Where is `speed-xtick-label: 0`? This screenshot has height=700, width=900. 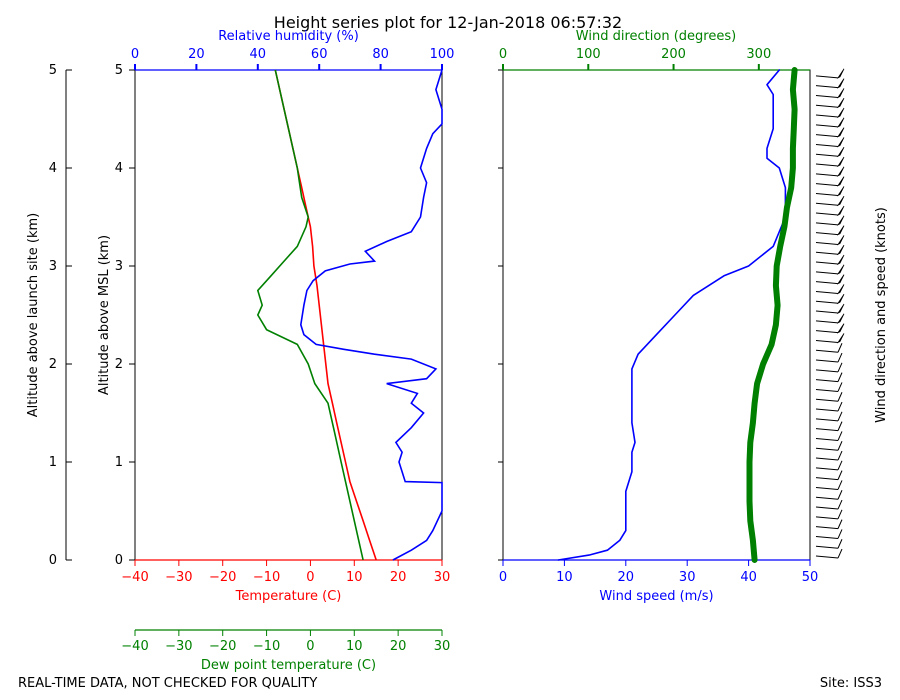 speed-xtick-label: 0 is located at coordinates (503, 577).